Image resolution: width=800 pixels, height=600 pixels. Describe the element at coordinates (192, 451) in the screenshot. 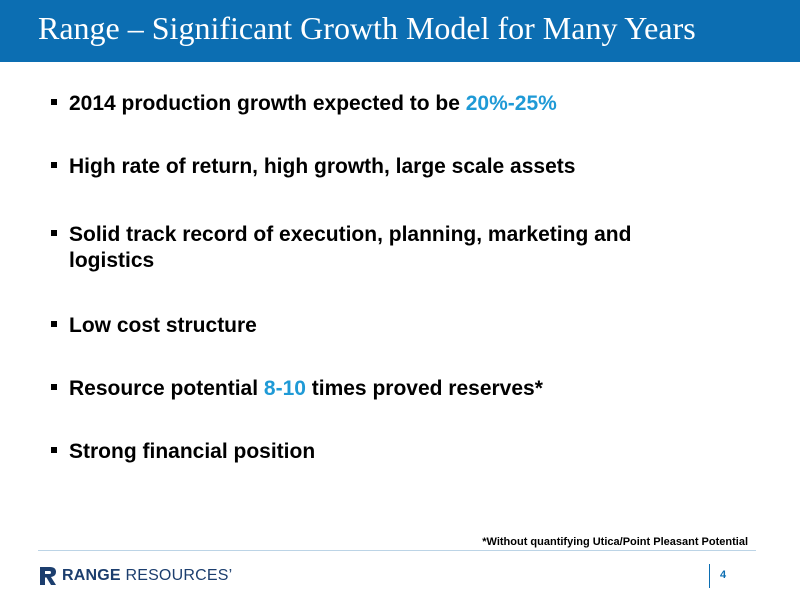

I see `bullet-text: Strong financial position` at that location.